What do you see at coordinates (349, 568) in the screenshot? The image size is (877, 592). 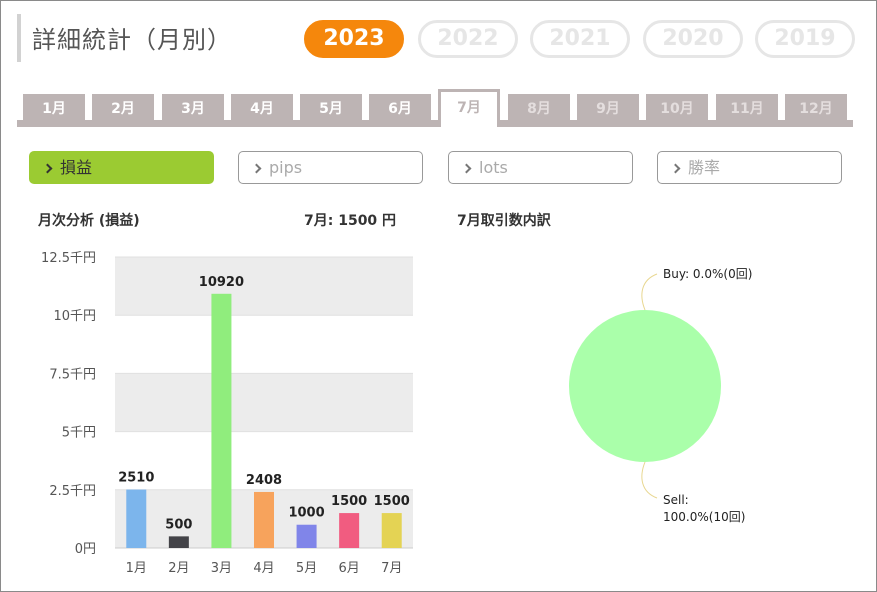 I see `x-tick-label: 6月` at bounding box center [349, 568].